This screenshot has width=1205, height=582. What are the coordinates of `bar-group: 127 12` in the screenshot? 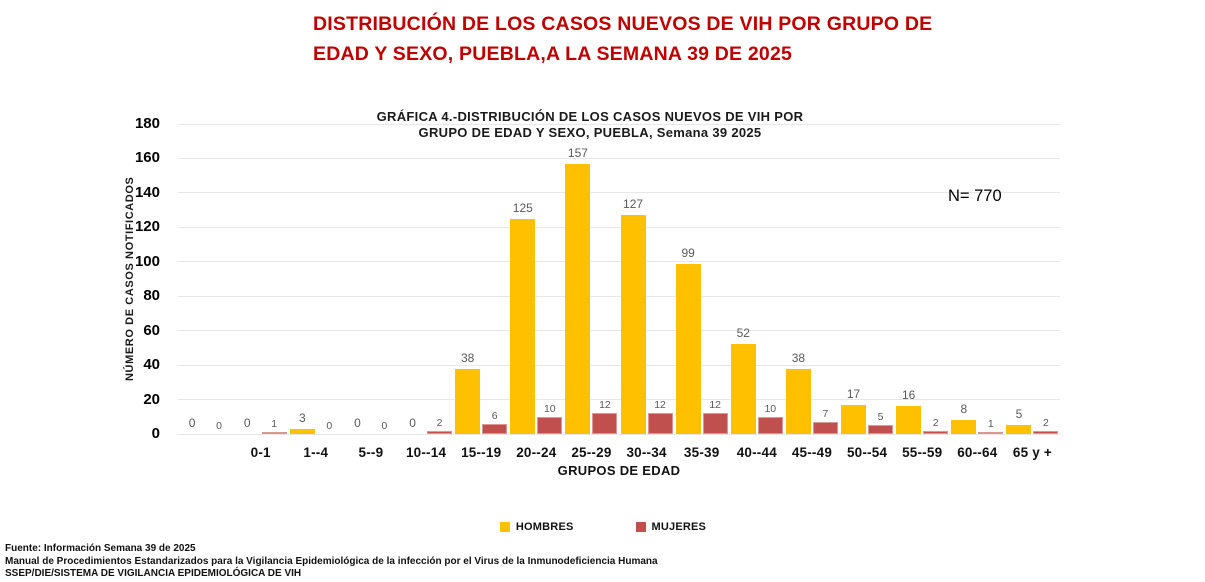 It's located at (646, 279).